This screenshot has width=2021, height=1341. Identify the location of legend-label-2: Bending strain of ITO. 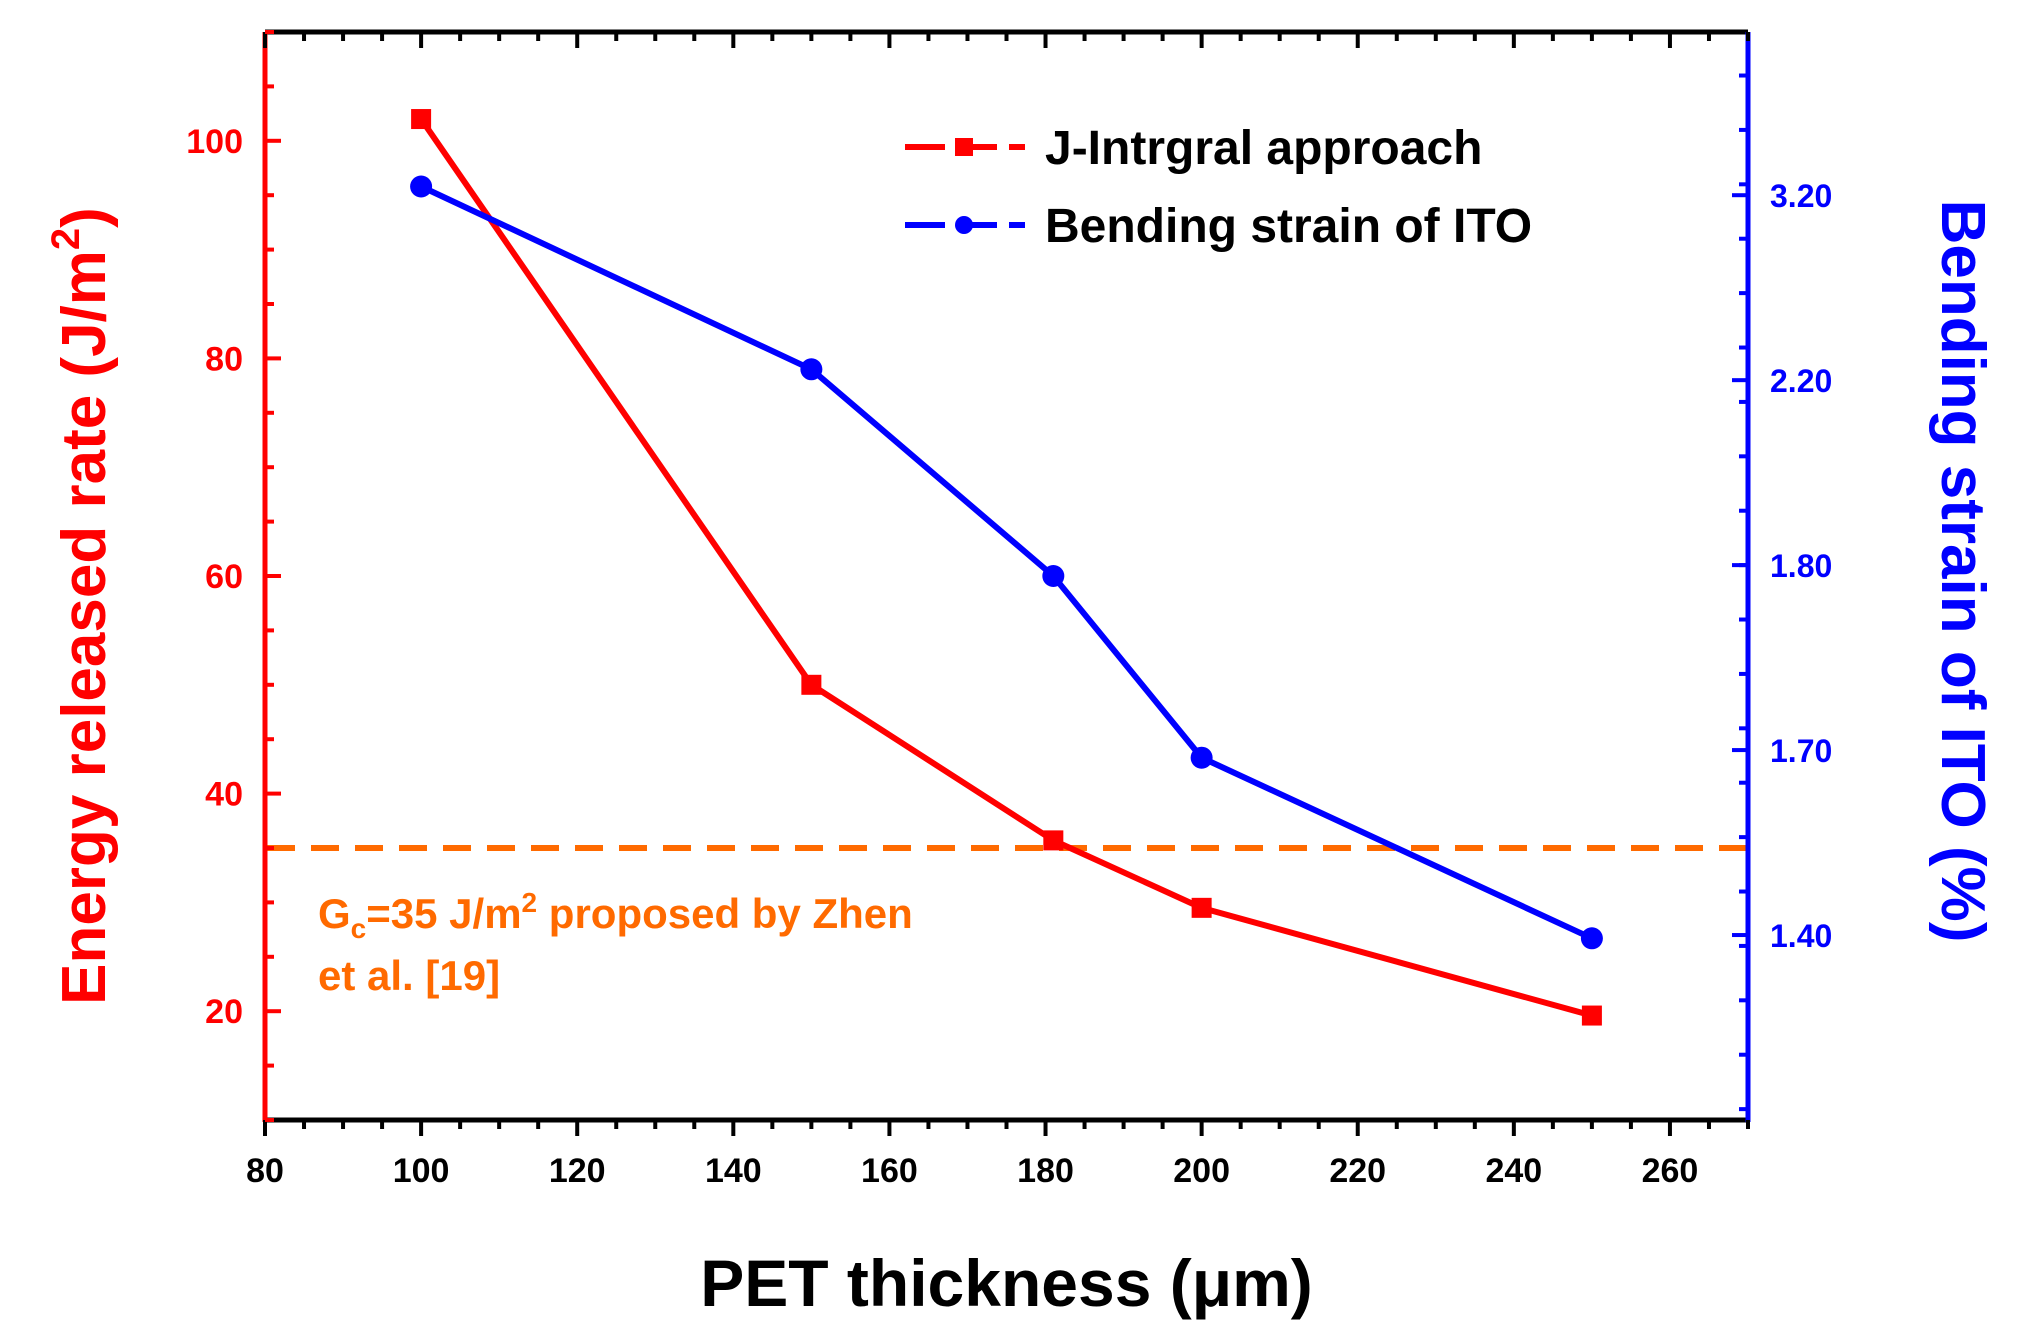
(1288, 226).